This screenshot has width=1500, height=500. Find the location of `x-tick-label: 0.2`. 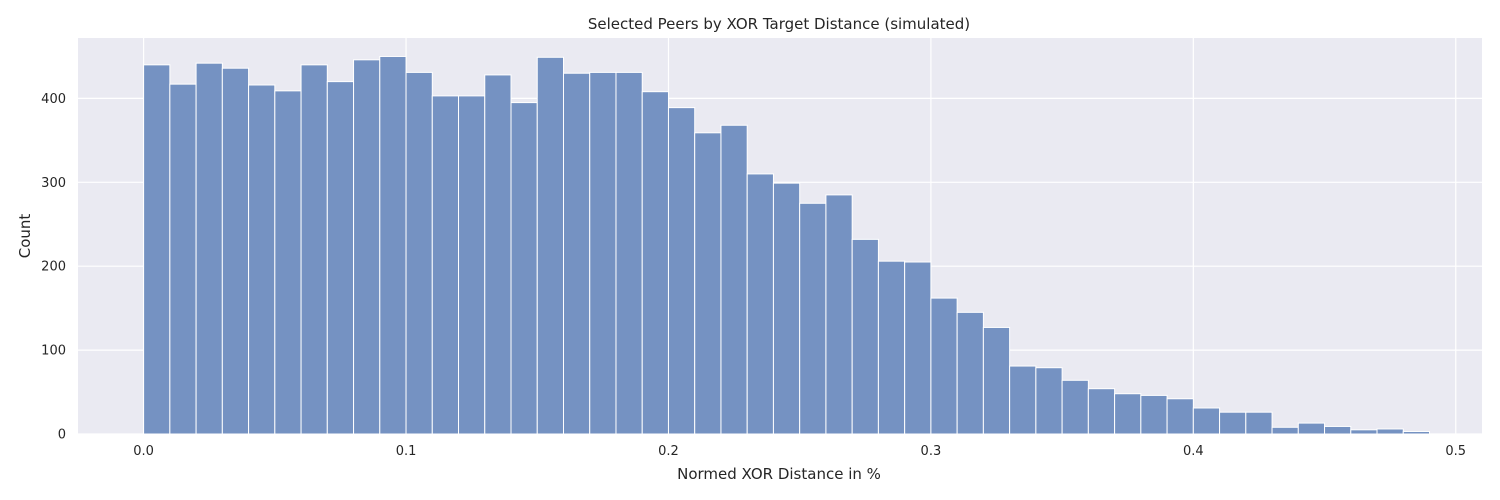

x-tick-label: 0.2 is located at coordinates (668, 451).